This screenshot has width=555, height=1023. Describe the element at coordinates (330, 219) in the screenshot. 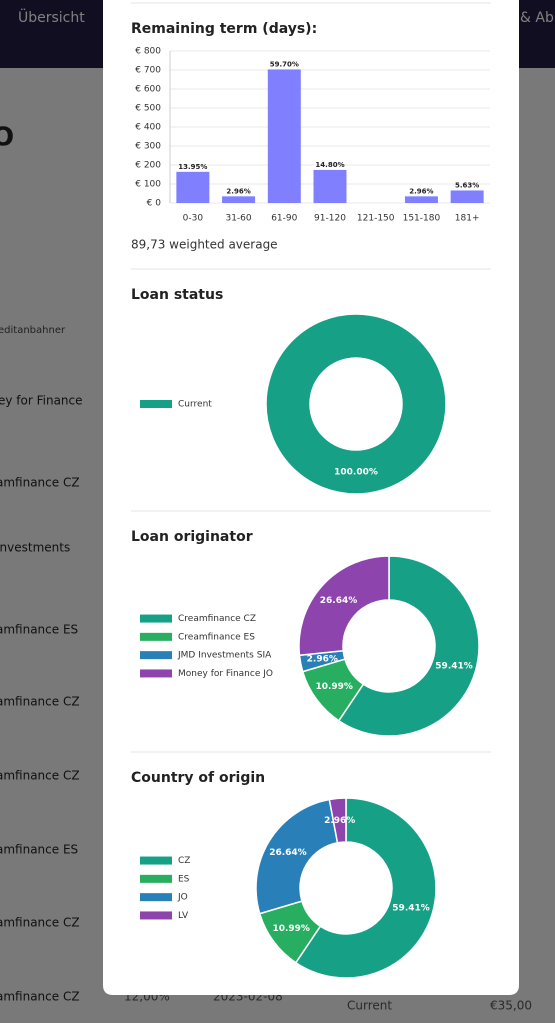

I see `x-tick-label: 91-120` at that location.